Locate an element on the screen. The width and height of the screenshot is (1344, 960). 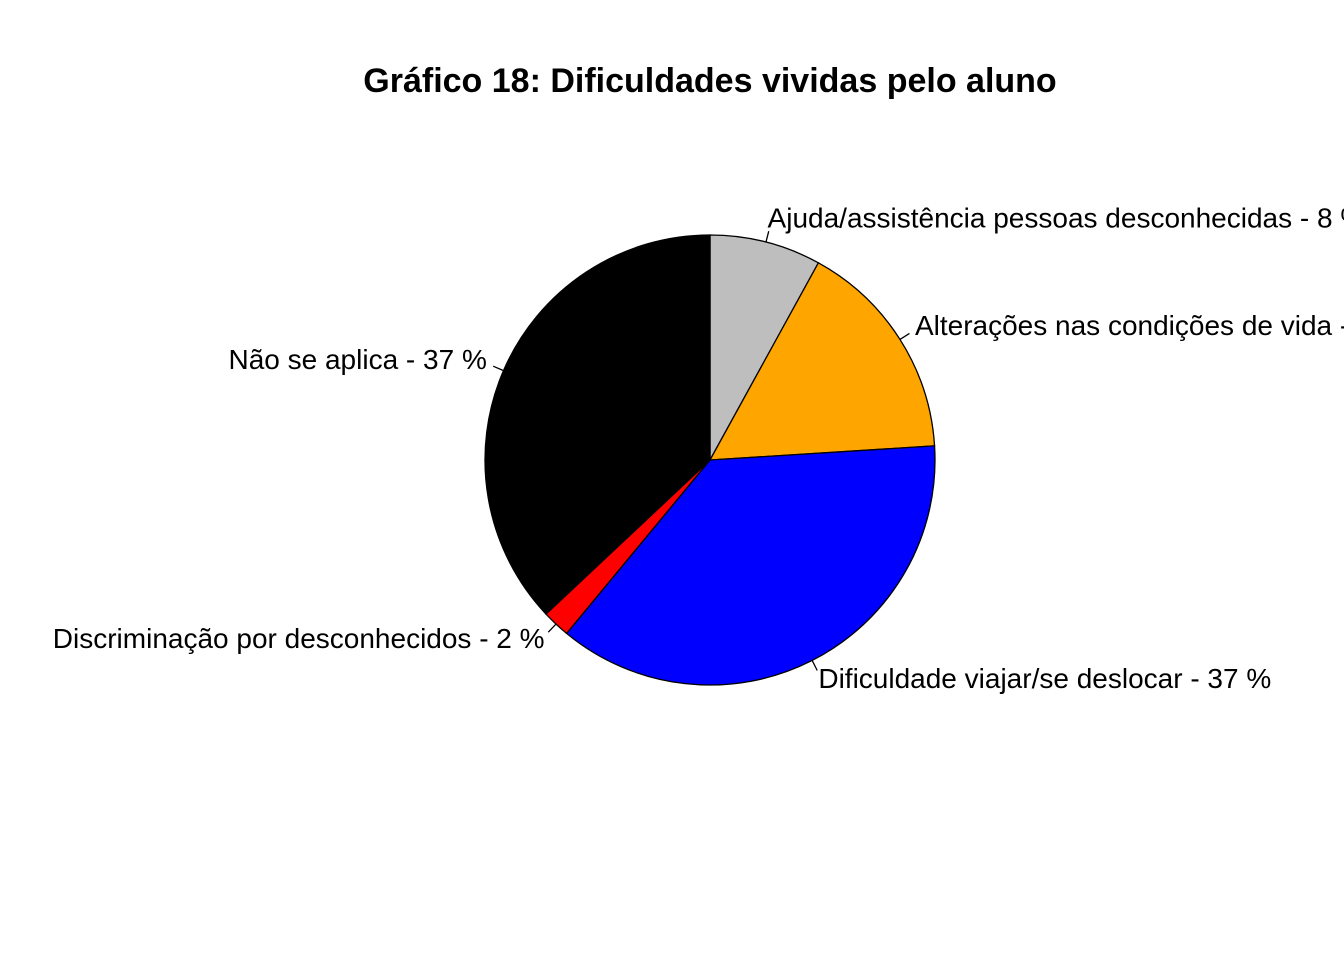
pie-slice-alteracoes-nas-condicoes-de-vida is located at coordinates (822, 361).